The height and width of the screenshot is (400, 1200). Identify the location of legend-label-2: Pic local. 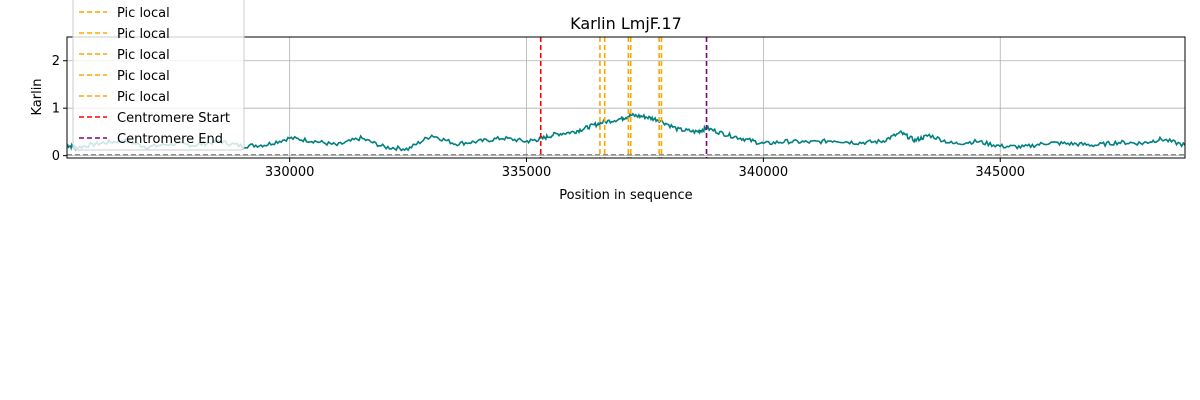
(143, 55).